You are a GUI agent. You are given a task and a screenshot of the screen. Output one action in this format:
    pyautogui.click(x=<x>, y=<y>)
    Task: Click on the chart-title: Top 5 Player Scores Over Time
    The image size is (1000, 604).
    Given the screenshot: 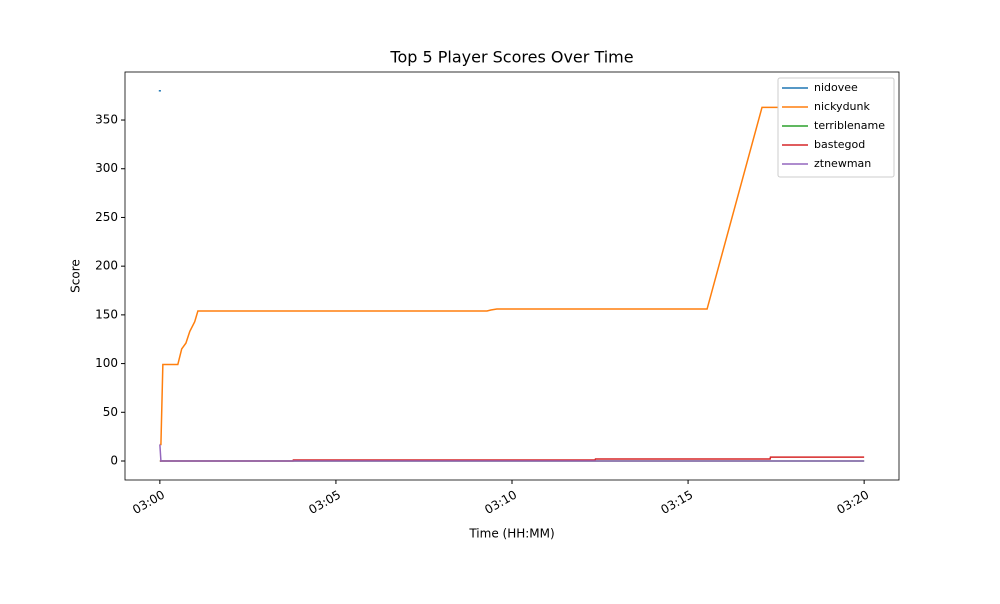 What is the action you would take?
    pyautogui.click(x=511, y=57)
    